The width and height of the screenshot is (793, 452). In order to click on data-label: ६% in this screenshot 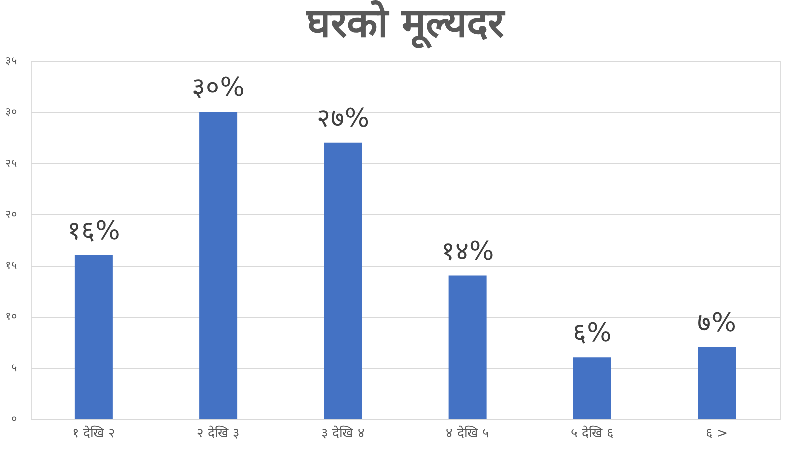, I will do `click(592, 333)`.